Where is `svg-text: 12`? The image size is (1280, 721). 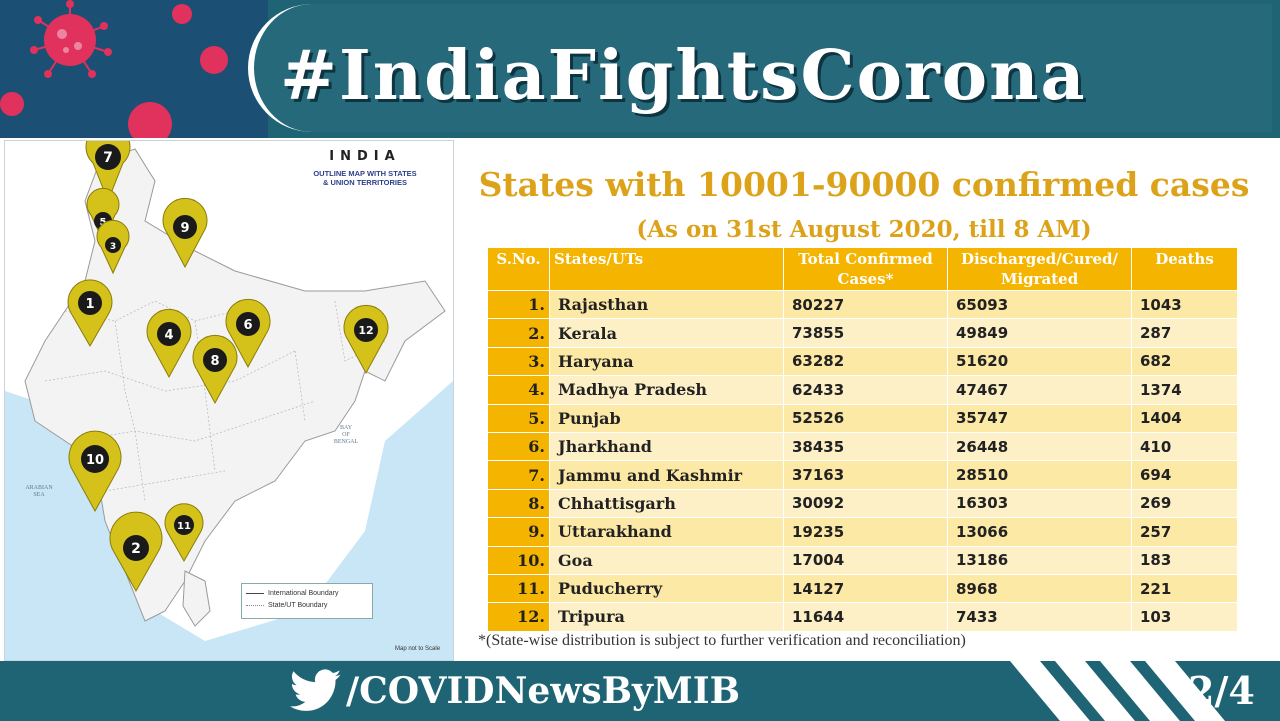
svg-text: 12 is located at coordinates (365, 330).